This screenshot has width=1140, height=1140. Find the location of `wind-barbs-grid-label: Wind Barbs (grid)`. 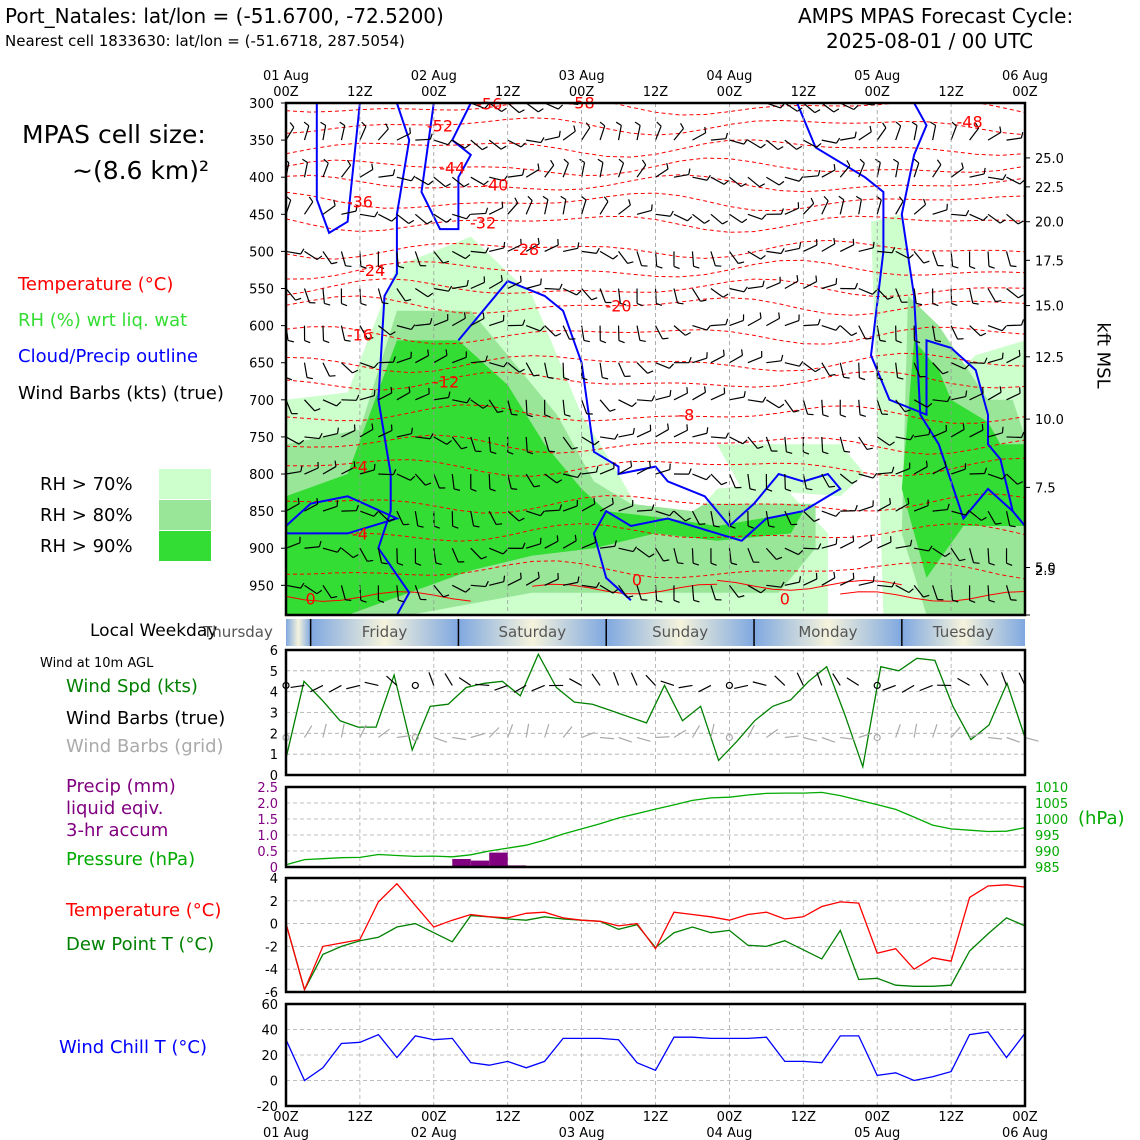

wind-barbs-grid-label: Wind Barbs (grid) is located at coordinates (145, 746).